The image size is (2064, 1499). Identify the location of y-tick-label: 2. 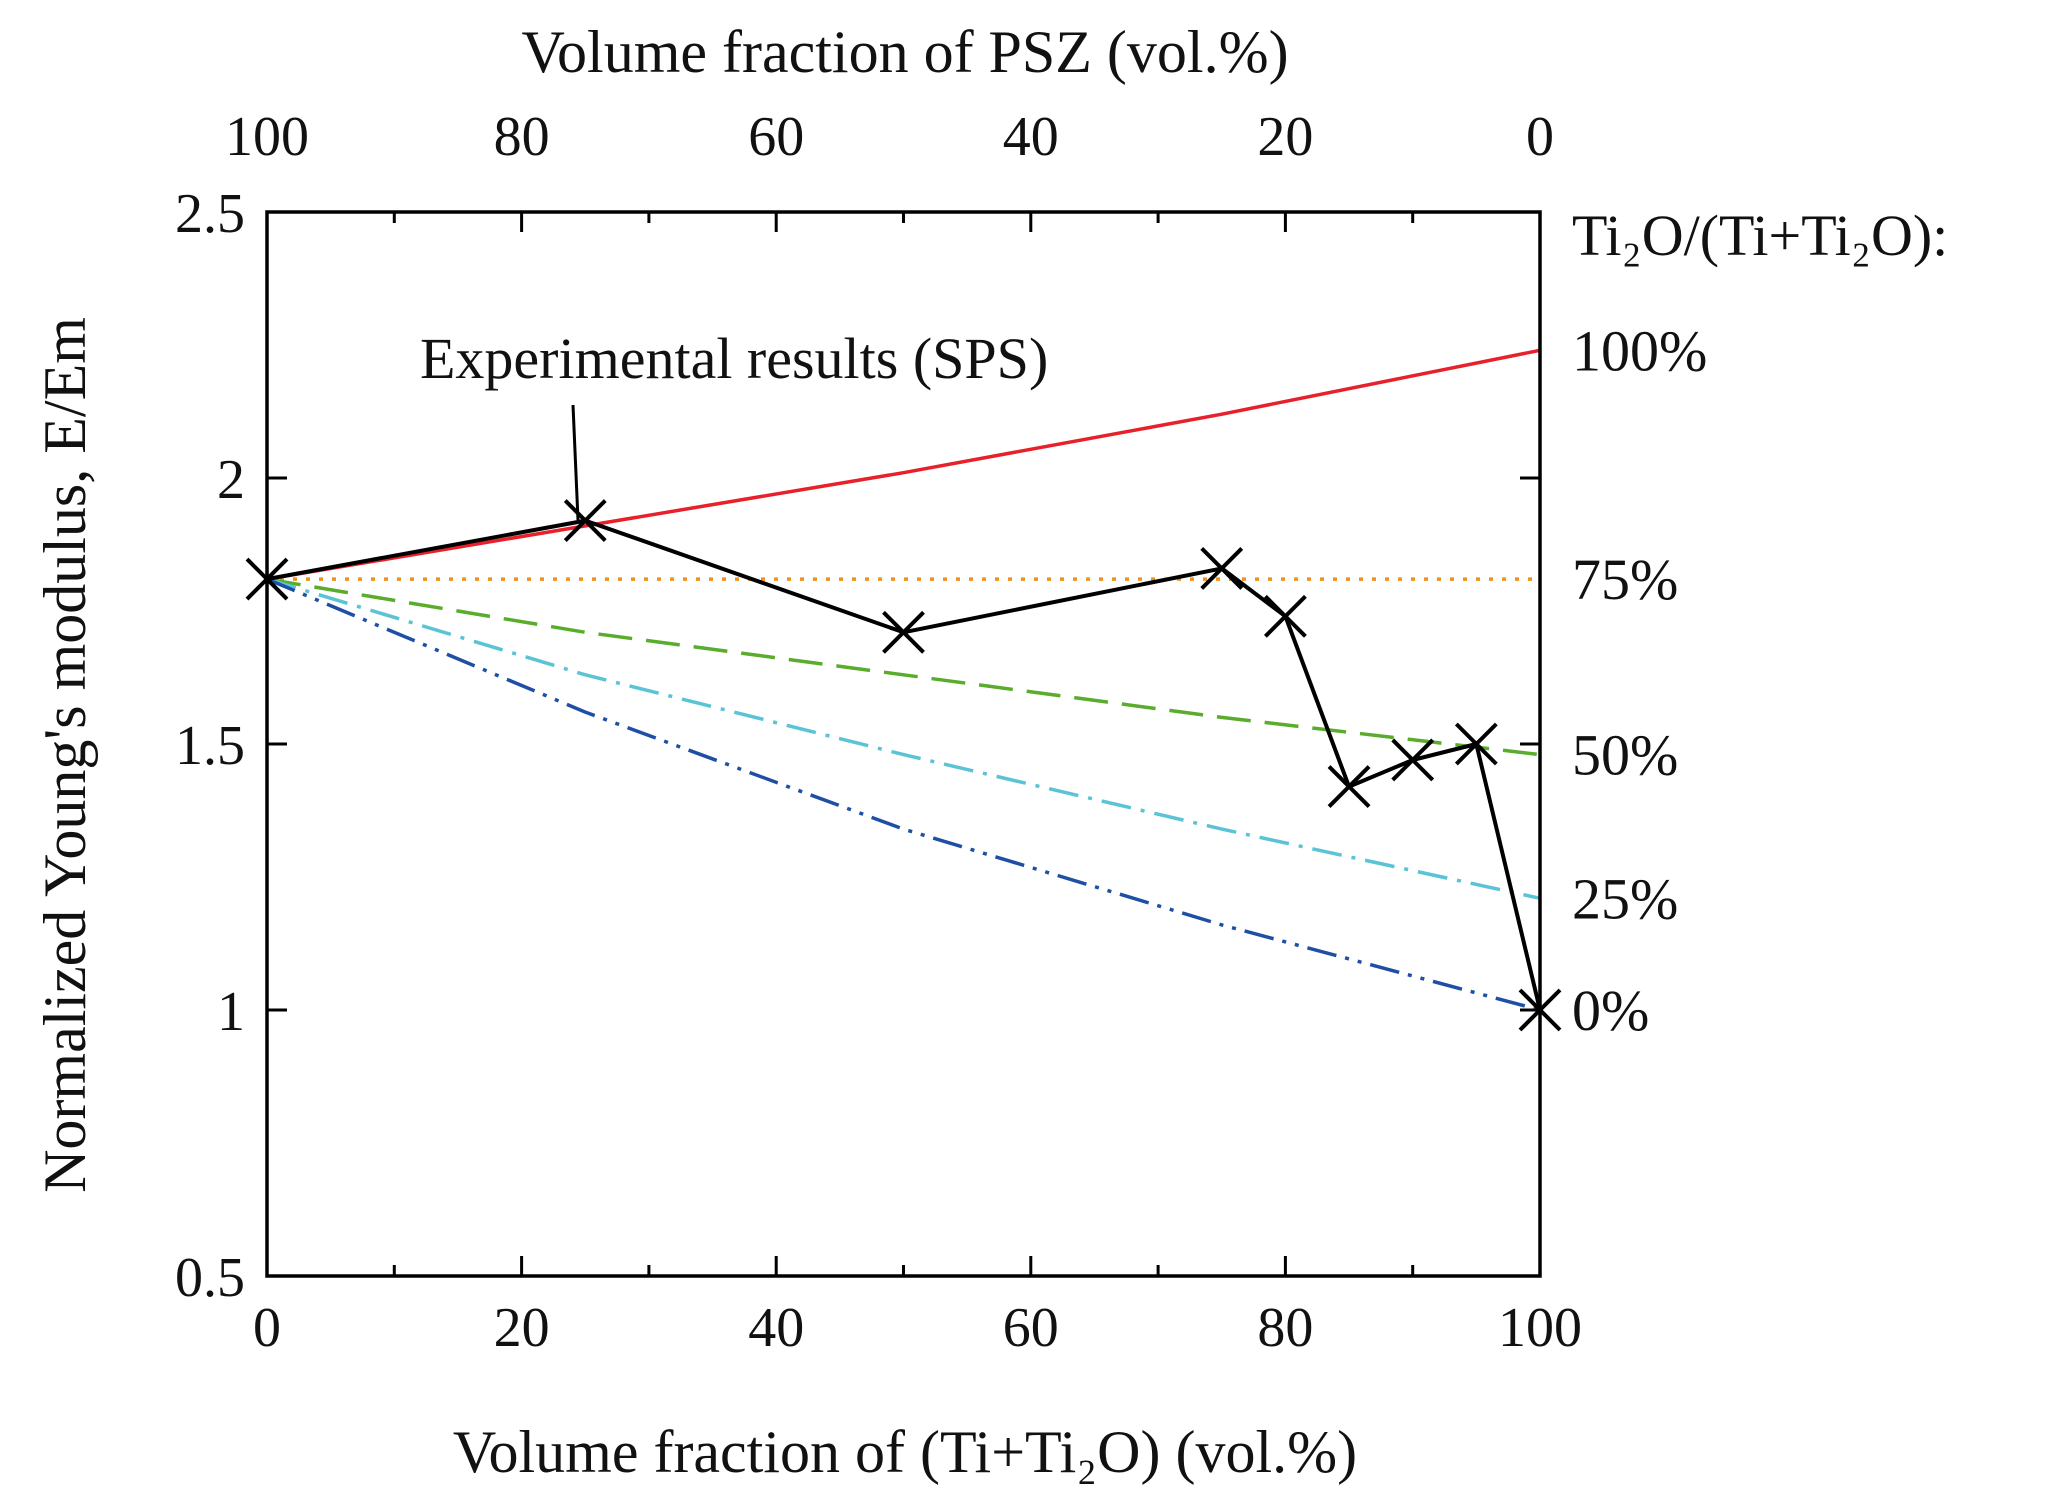
(231, 480).